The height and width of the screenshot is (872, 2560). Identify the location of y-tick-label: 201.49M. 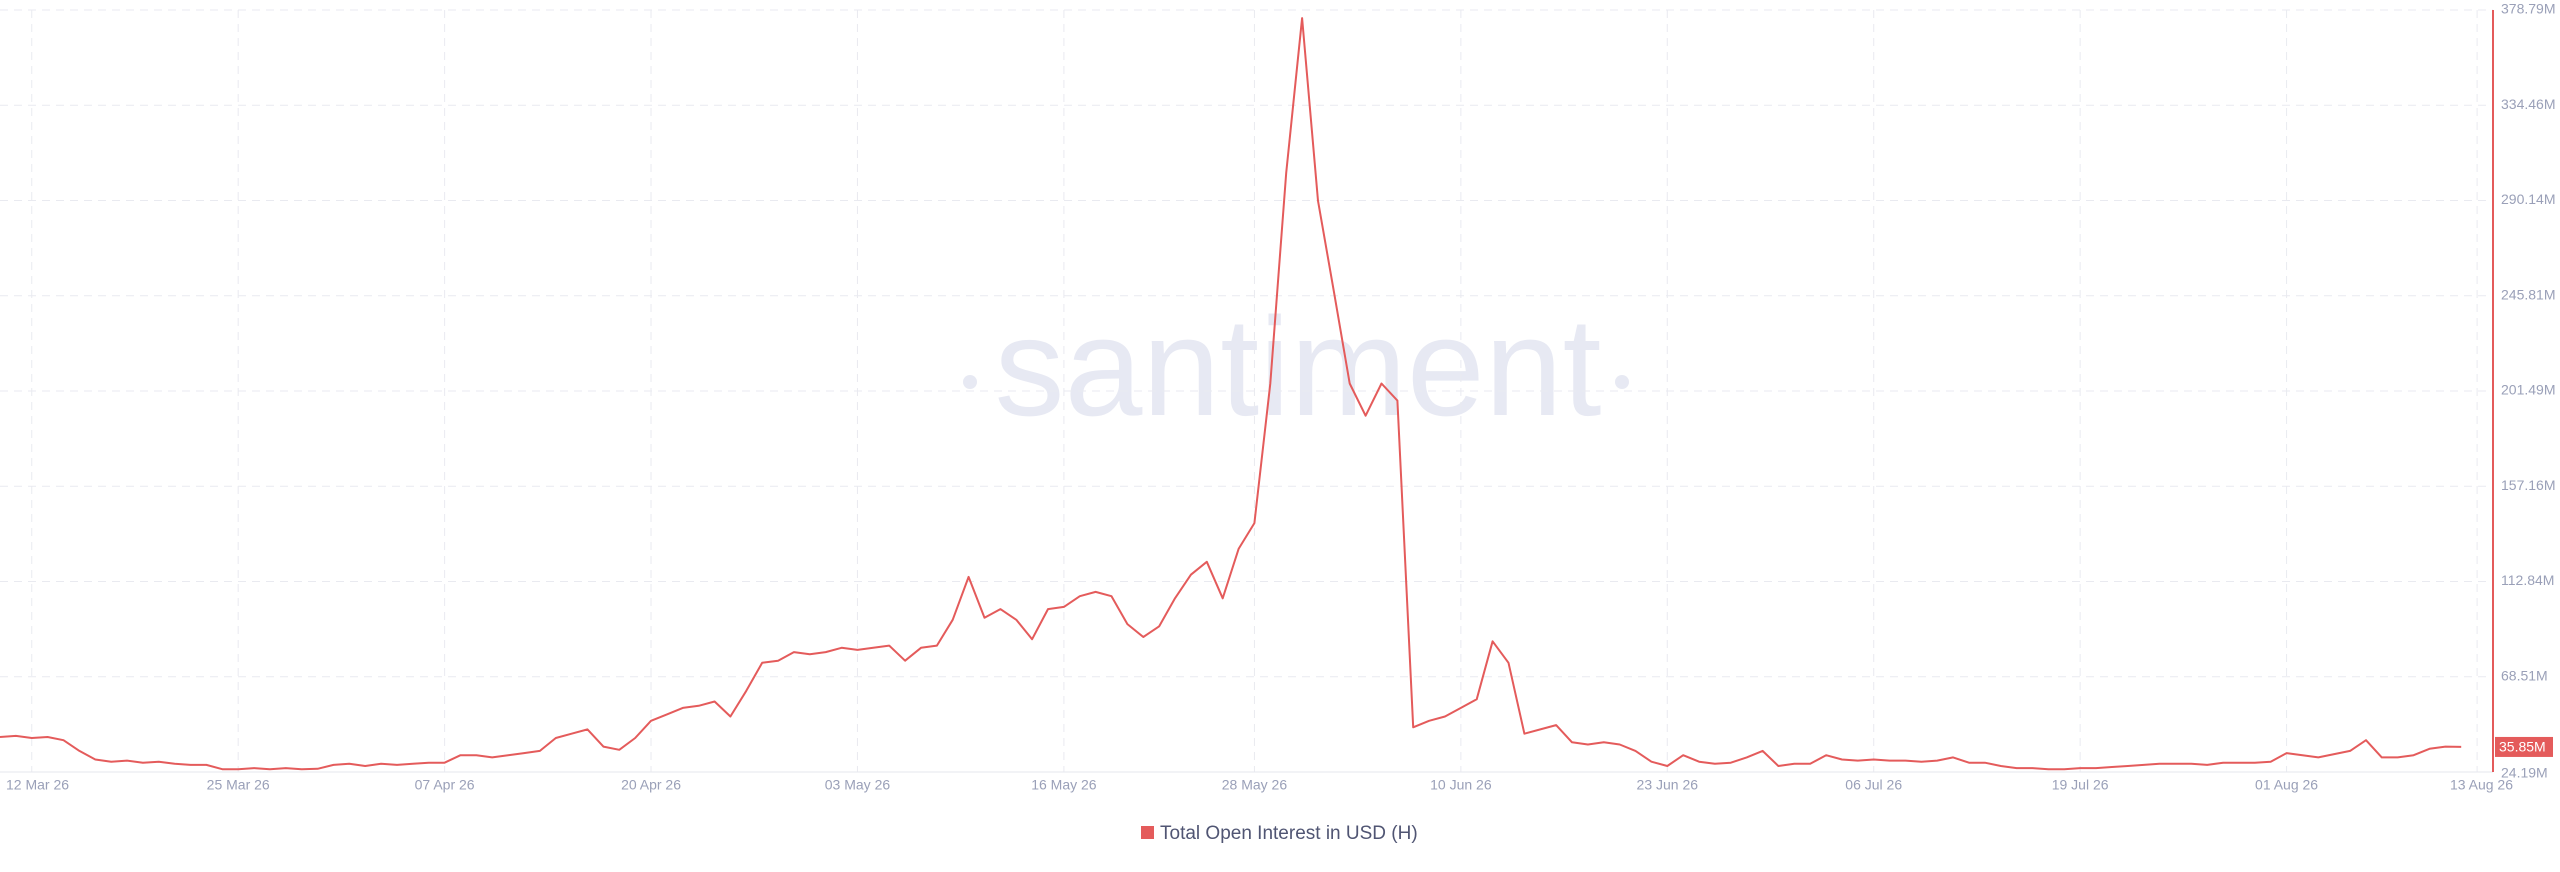
(2528, 390).